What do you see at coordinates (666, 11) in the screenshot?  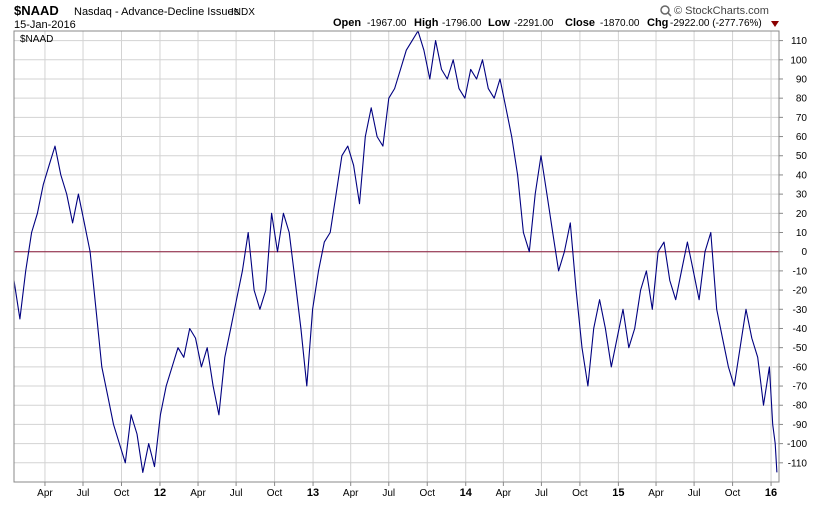 I see `stockcharts-logo-icon` at bounding box center [666, 11].